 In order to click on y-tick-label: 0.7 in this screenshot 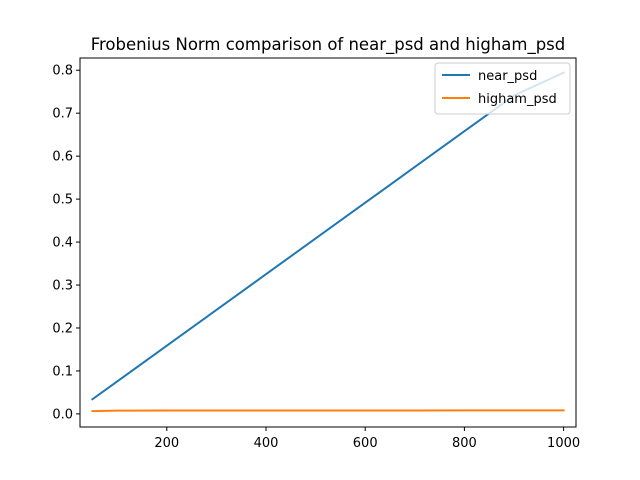, I will do `click(62, 114)`.